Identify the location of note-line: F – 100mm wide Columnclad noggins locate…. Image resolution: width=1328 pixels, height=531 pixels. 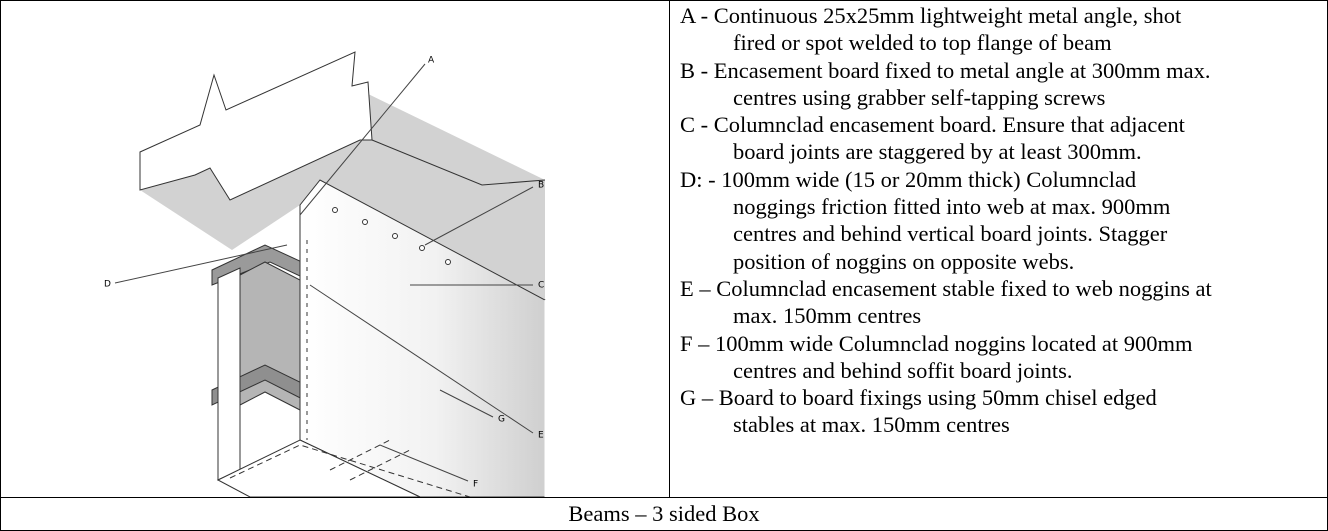
(936, 343).